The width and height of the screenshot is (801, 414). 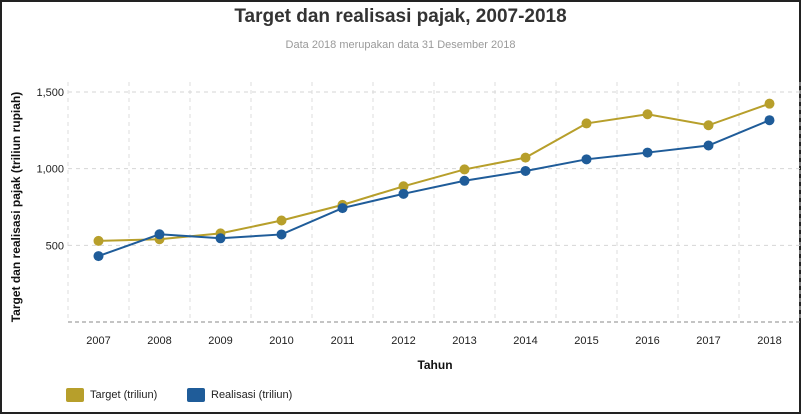 What do you see at coordinates (586, 341) in the screenshot?
I see `x-tick-label: 2015` at bounding box center [586, 341].